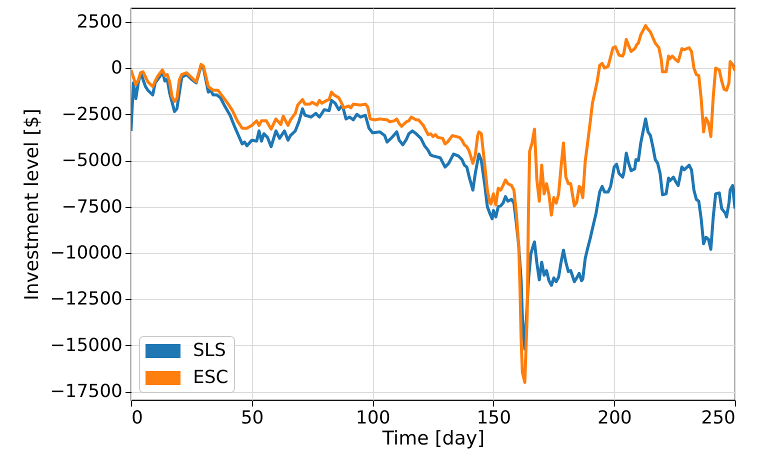 Image resolution: width=760 pixels, height=459 pixels. Describe the element at coordinates (99, 21) in the screenshot. I see `y-tick-label: 2500` at that location.